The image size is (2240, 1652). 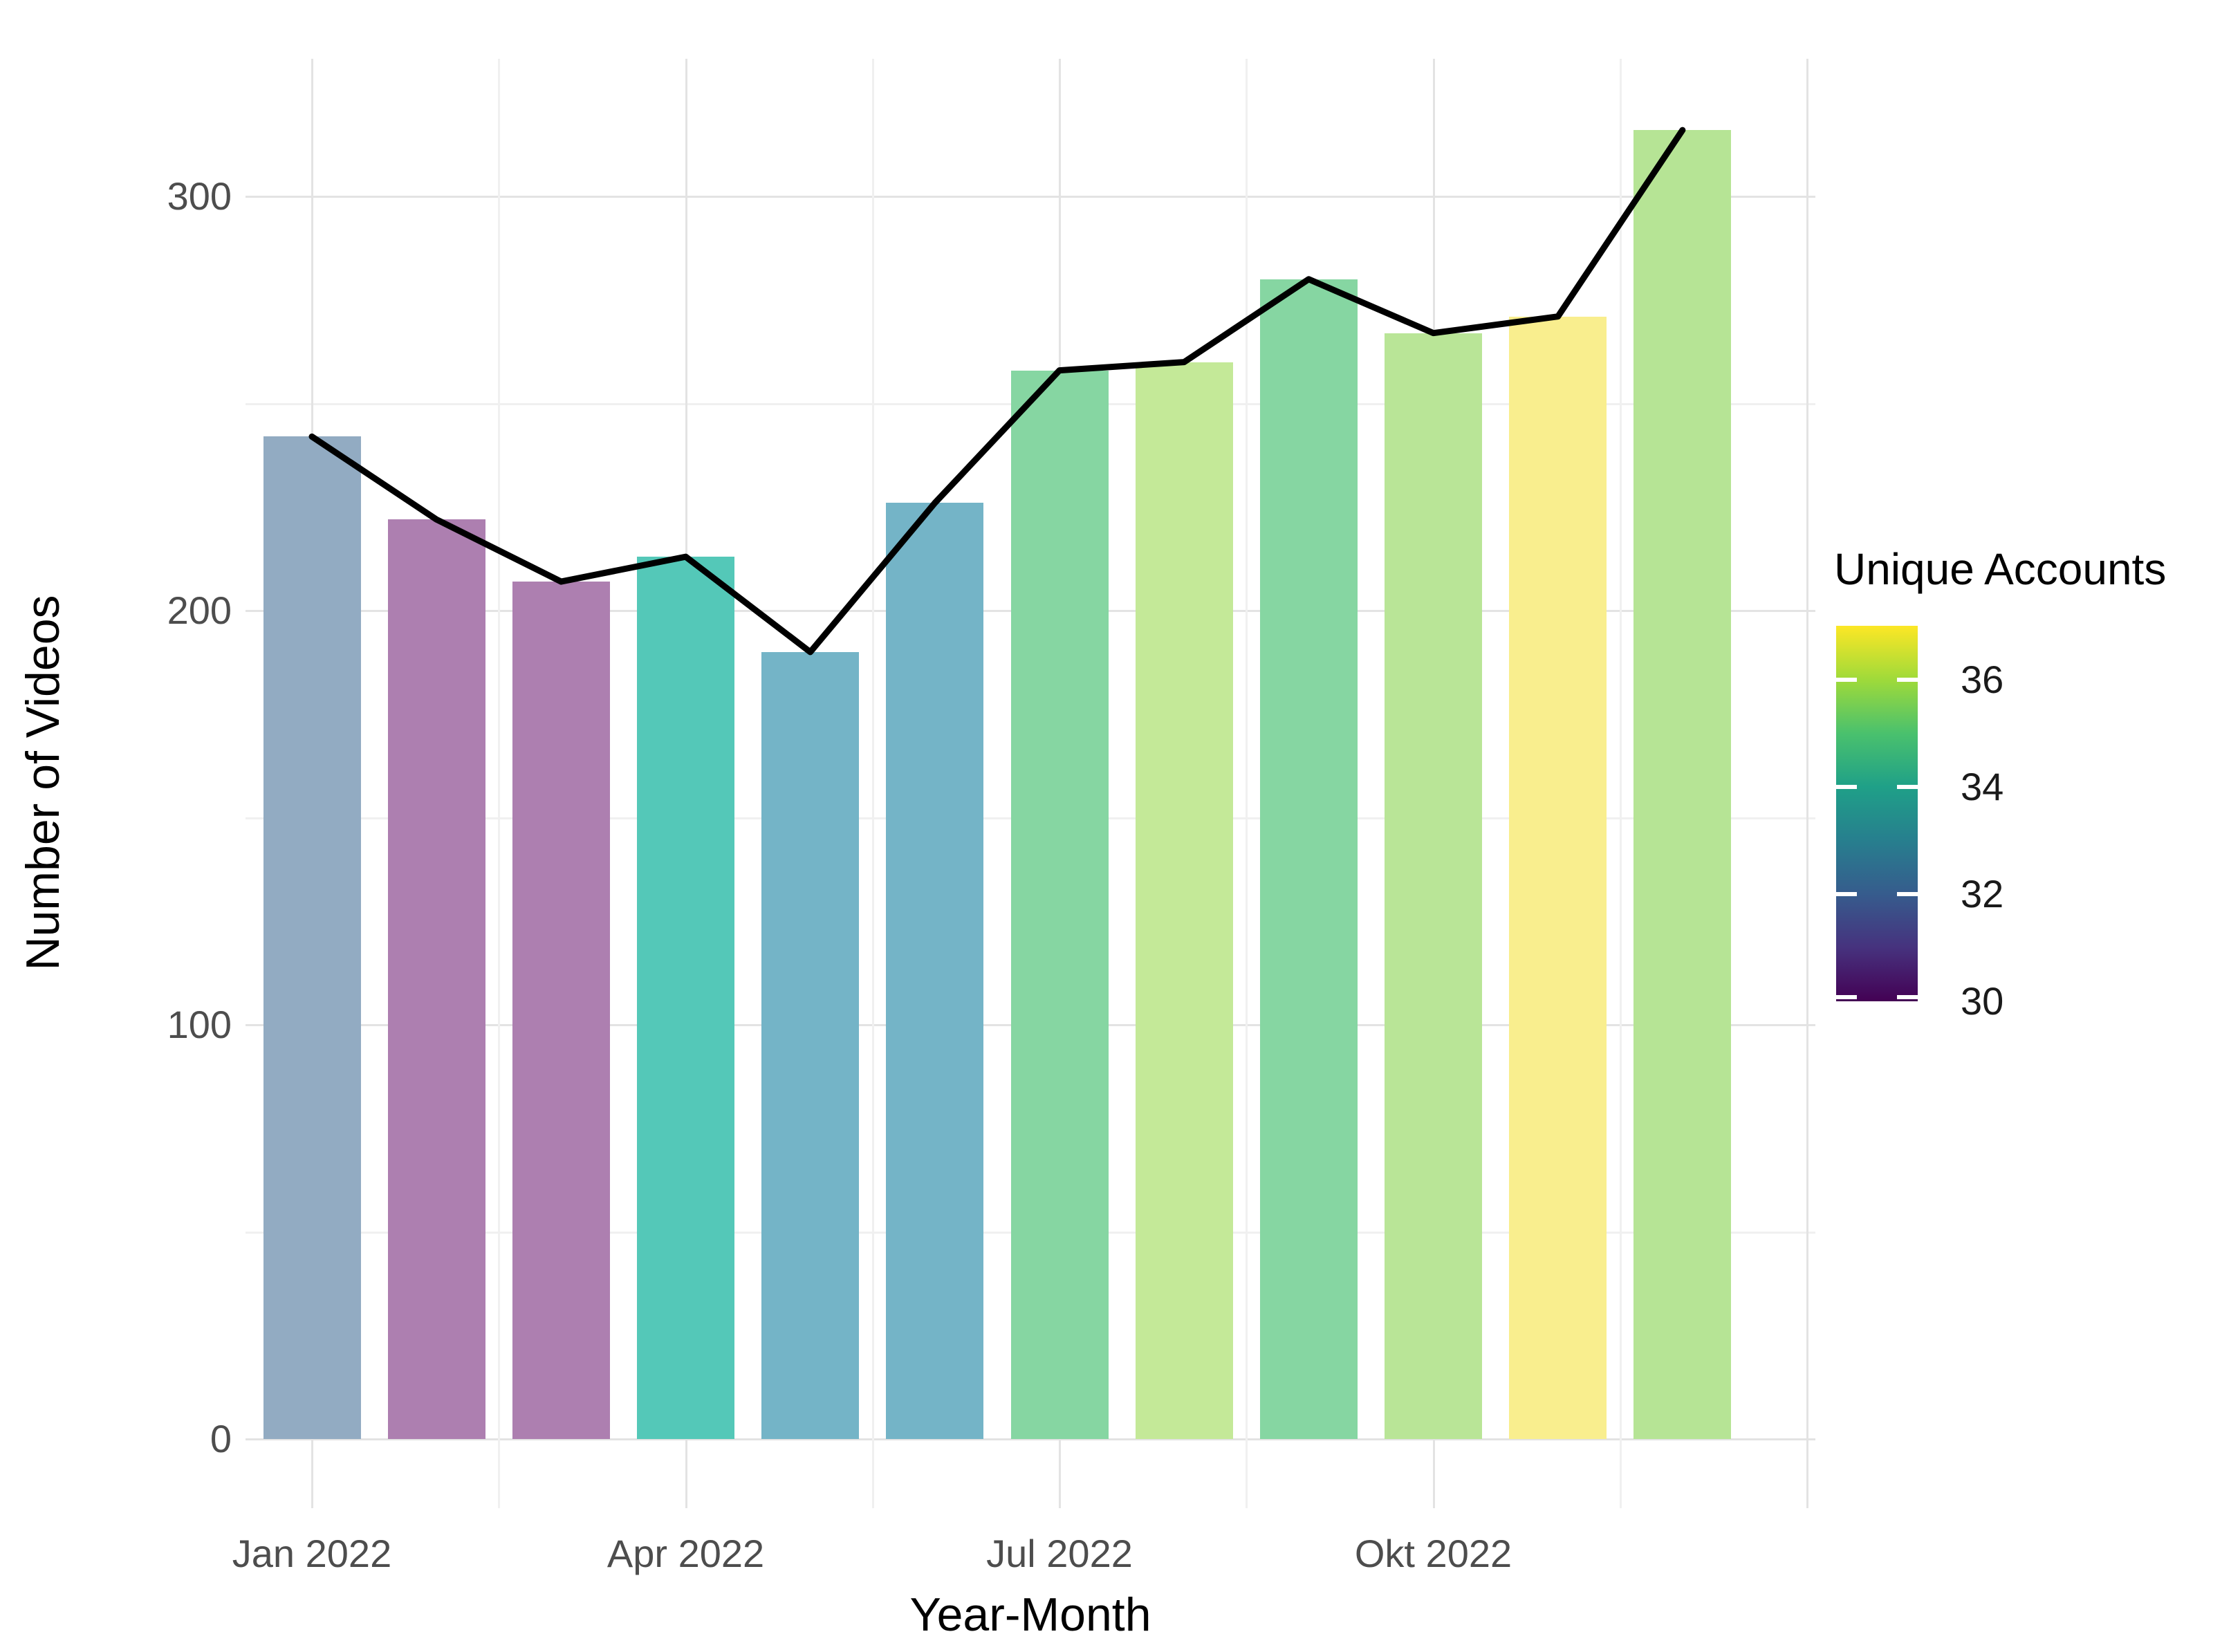 What do you see at coordinates (312, 938) in the screenshot?
I see `bar-jan-2022` at bounding box center [312, 938].